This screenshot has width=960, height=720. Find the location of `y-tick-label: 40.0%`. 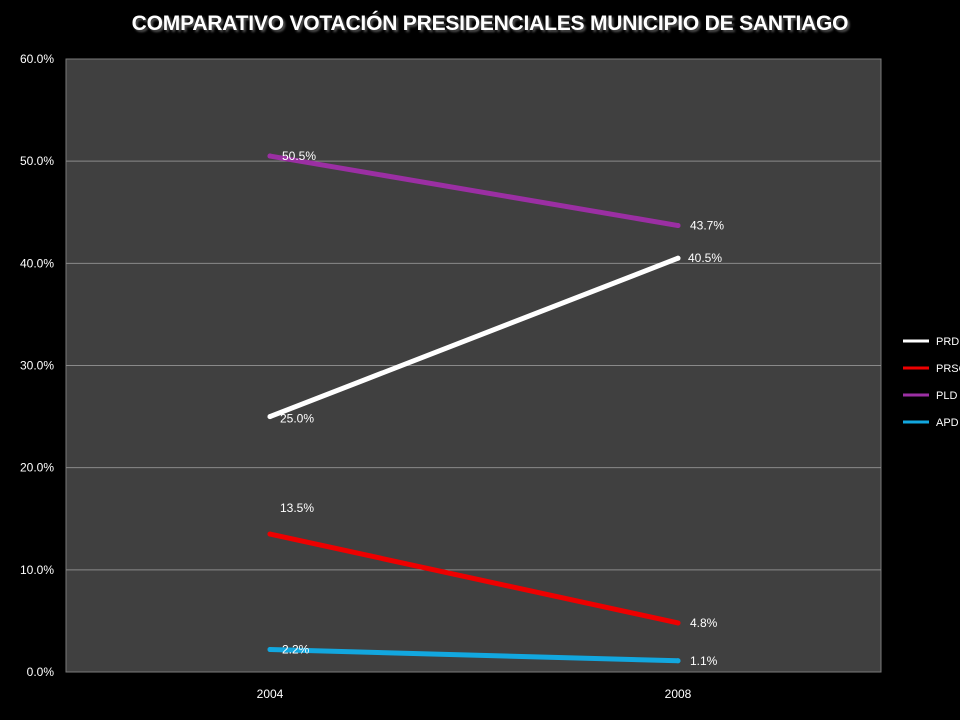

y-tick-label: 40.0% is located at coordinates (37, 263).